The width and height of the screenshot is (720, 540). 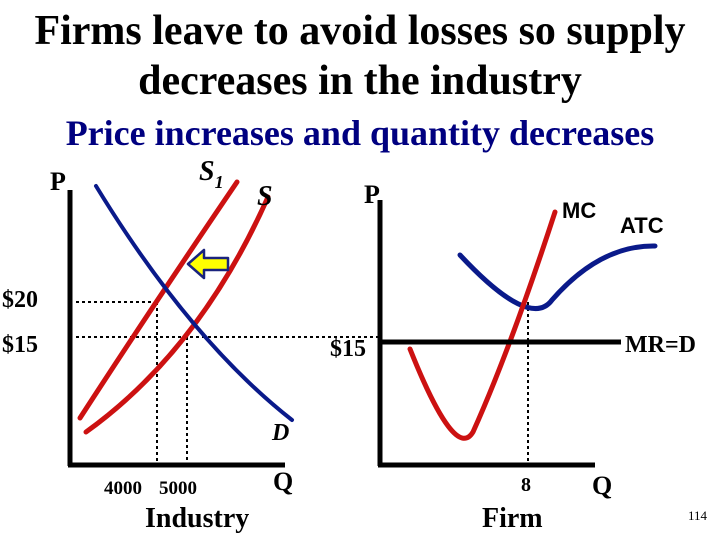 I want to click on mc-label: MC, so click(x=579, y=210).